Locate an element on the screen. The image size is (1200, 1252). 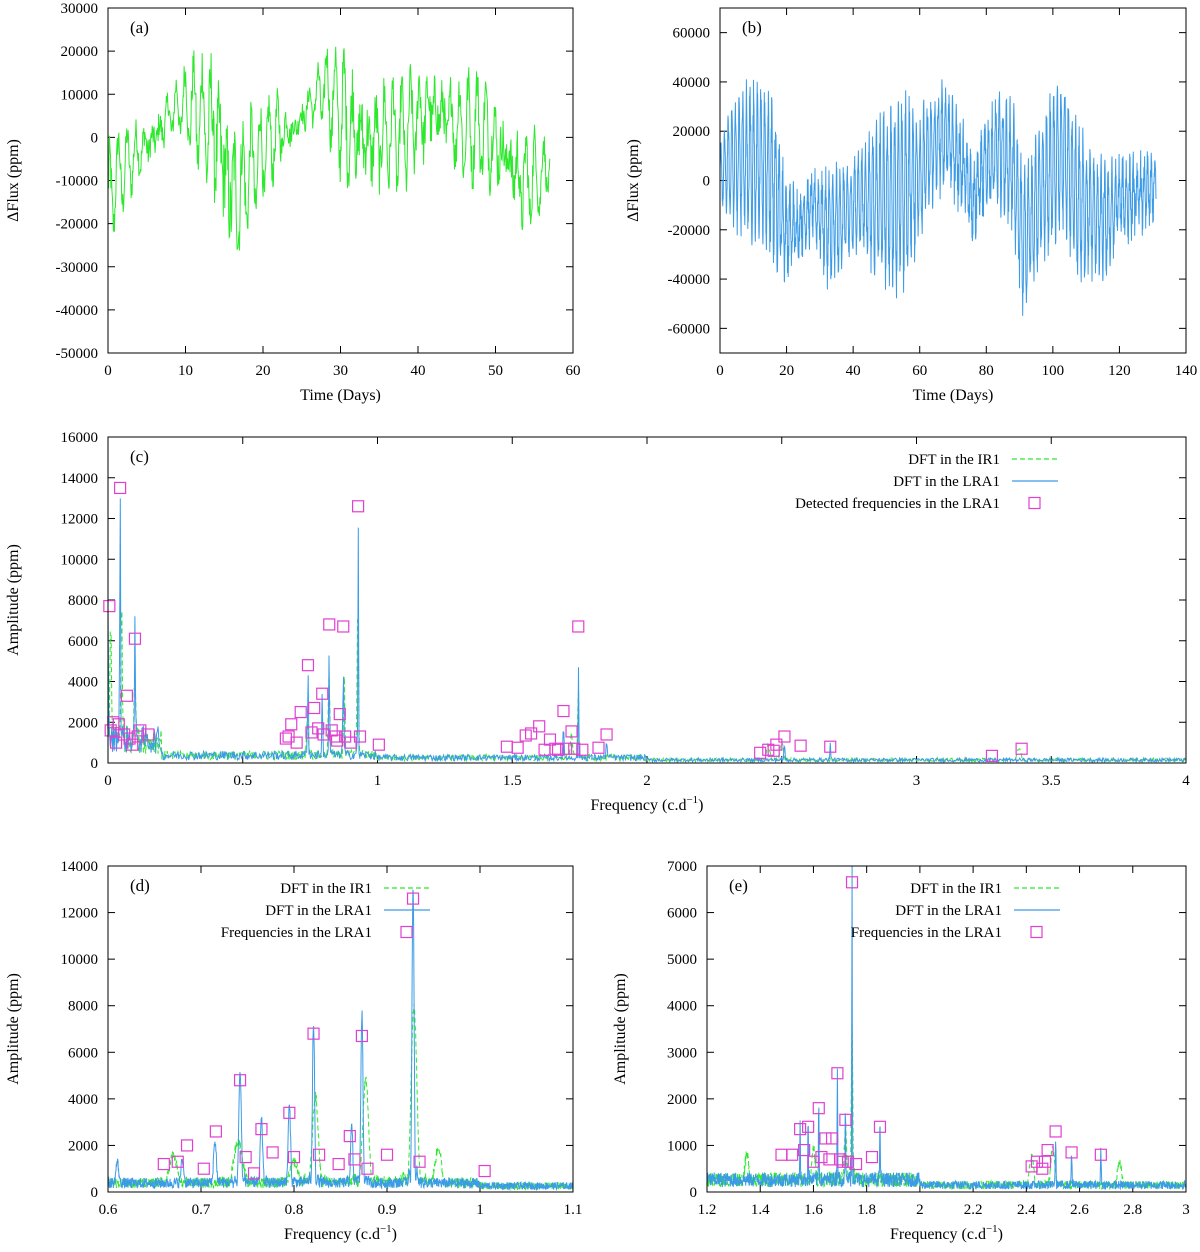
x-axis-label-text: Time (Days) is located at coordinates (953, 395).